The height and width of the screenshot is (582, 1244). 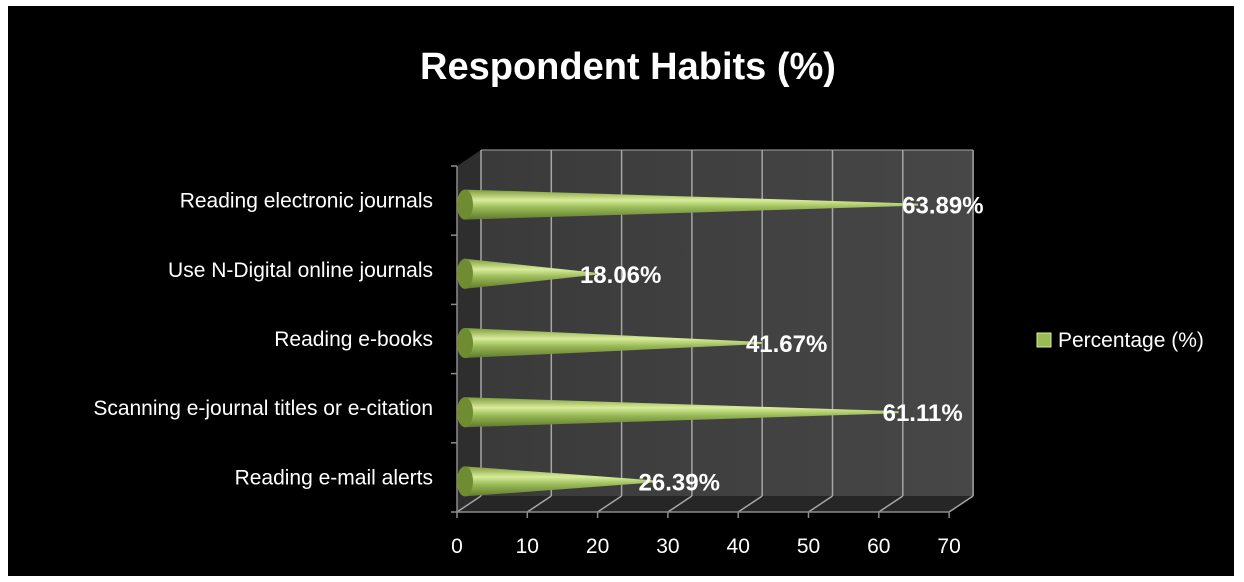 I want to click on x-tick-label: 20, so click(x=597, y=546).